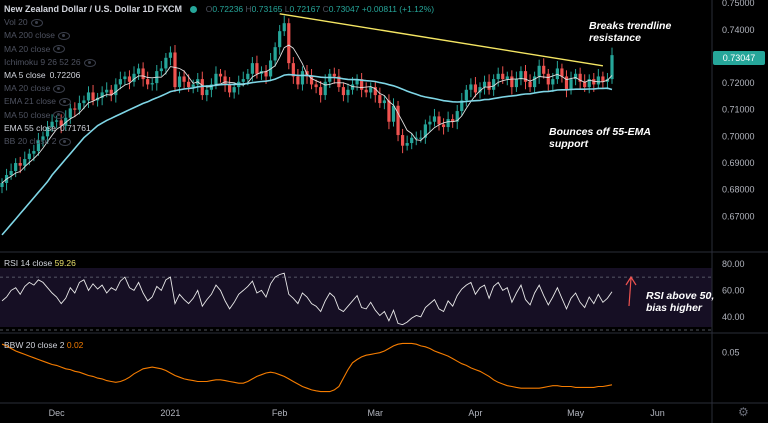 The width and height of the screenshot is (768, 423). Describe the element at coordinates (42, 61) in the screenshot. I see `indicator-label: Ichimoku 9 26 52 26` at that location.